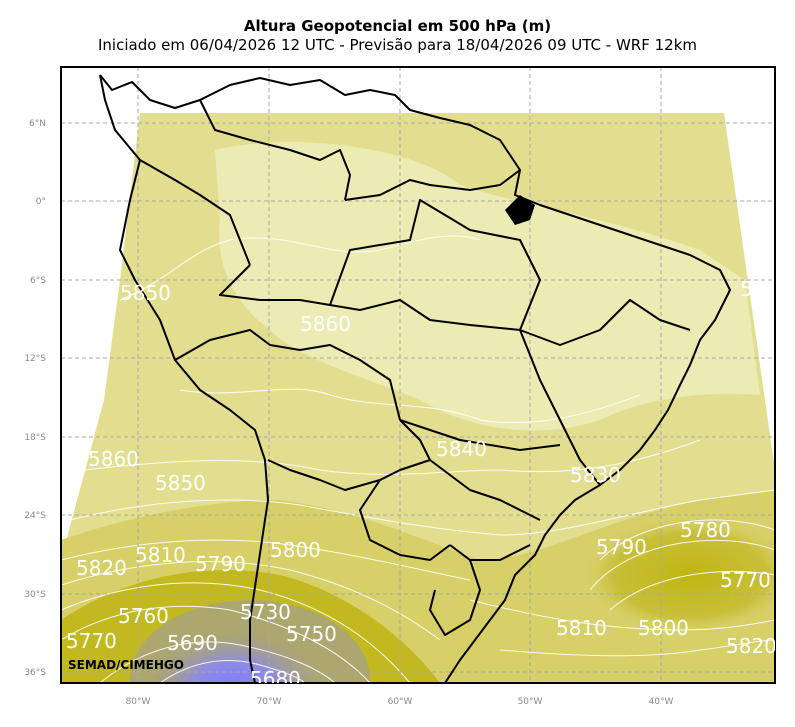  What do you see at coordinates (143, 616) in the screenshot?
I see `contour-label: 5760` at bounding box center [143, 616].